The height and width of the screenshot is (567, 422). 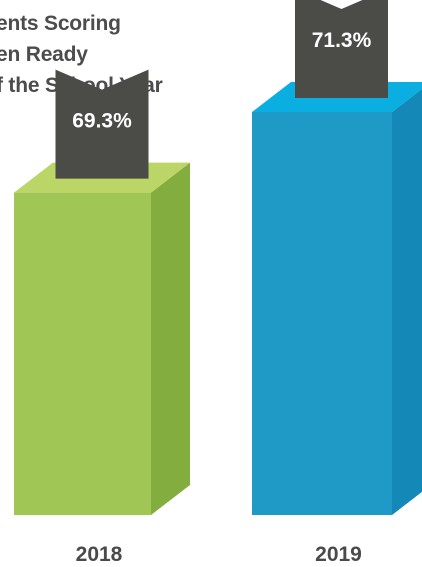 What do you see at coordinates (44, 54) in the screenshot?
I see `chart-title-line-2: en Ready` at bounding box center [44, 54].